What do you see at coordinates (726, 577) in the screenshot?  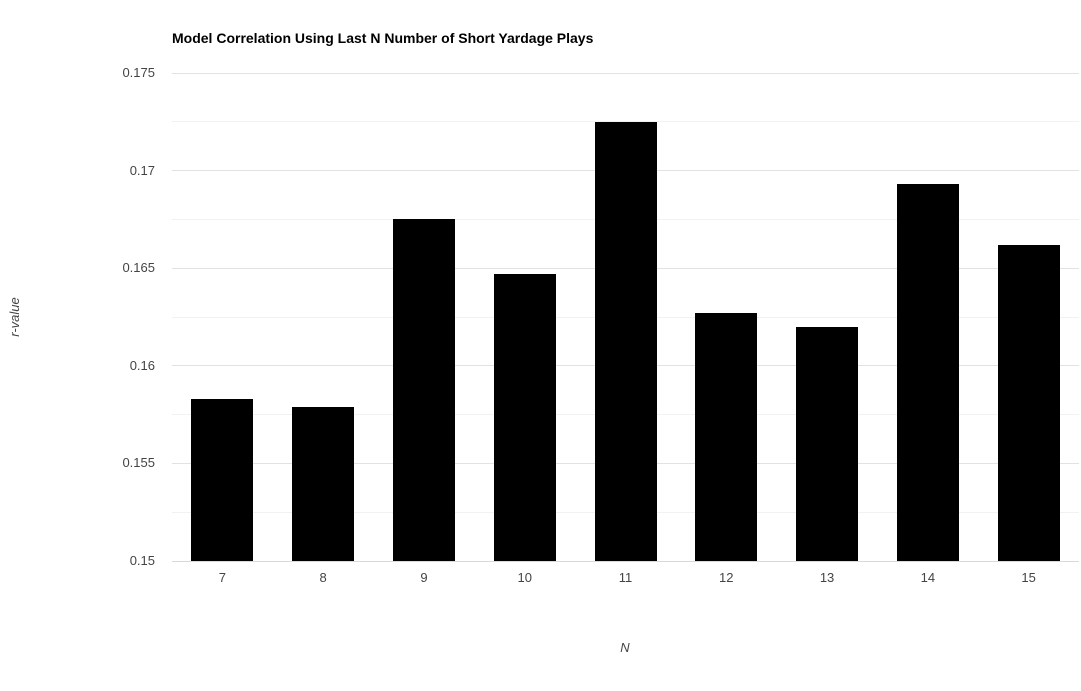 I see `x-tick-label: 12` at bounding box center [726, 577].